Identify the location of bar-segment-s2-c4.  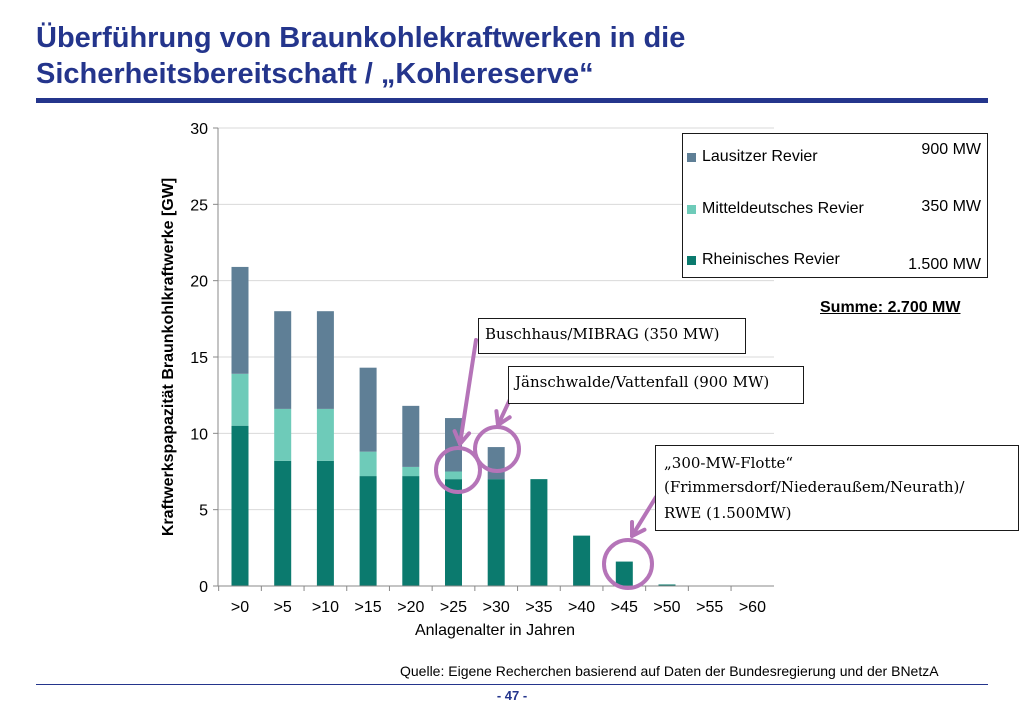
(411, 436).